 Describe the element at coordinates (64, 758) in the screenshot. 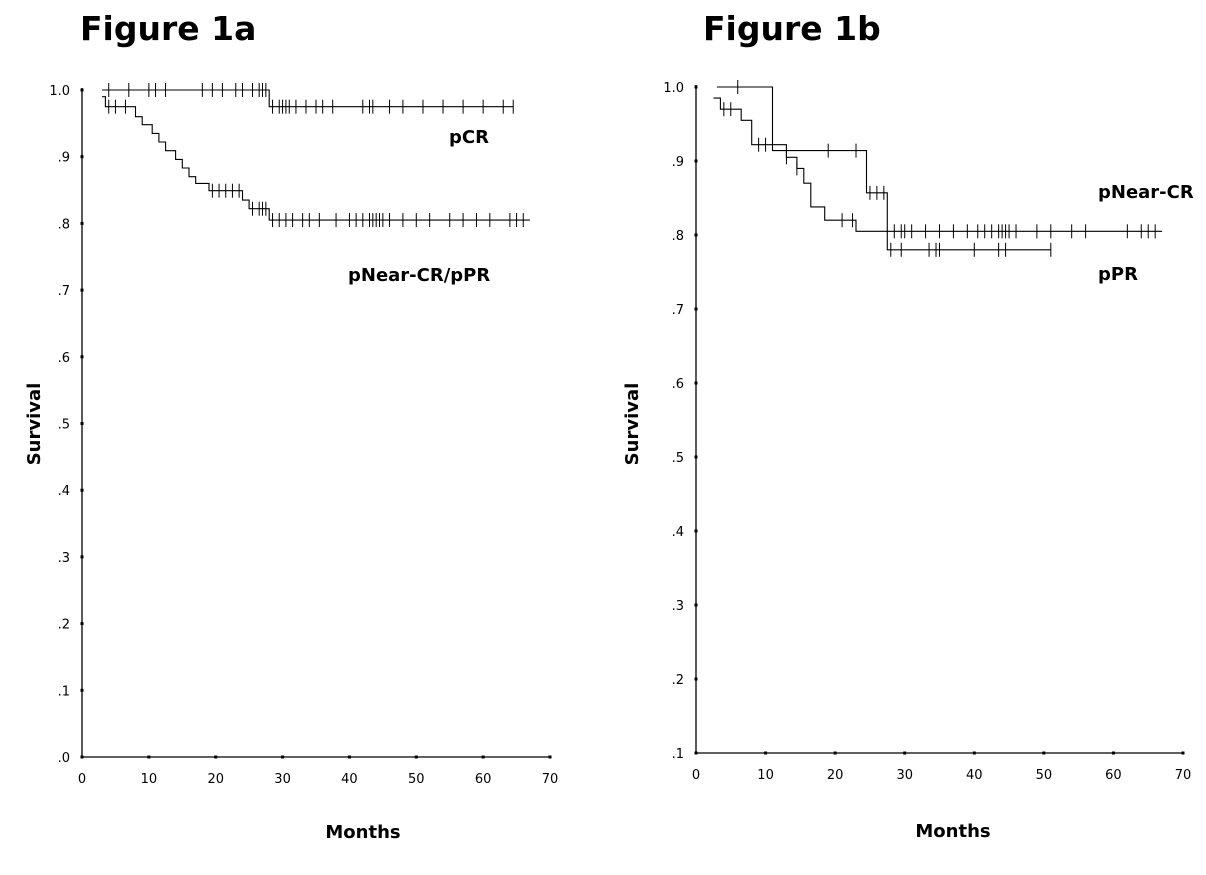

I see `y-tick-label-a: .0` at that location.